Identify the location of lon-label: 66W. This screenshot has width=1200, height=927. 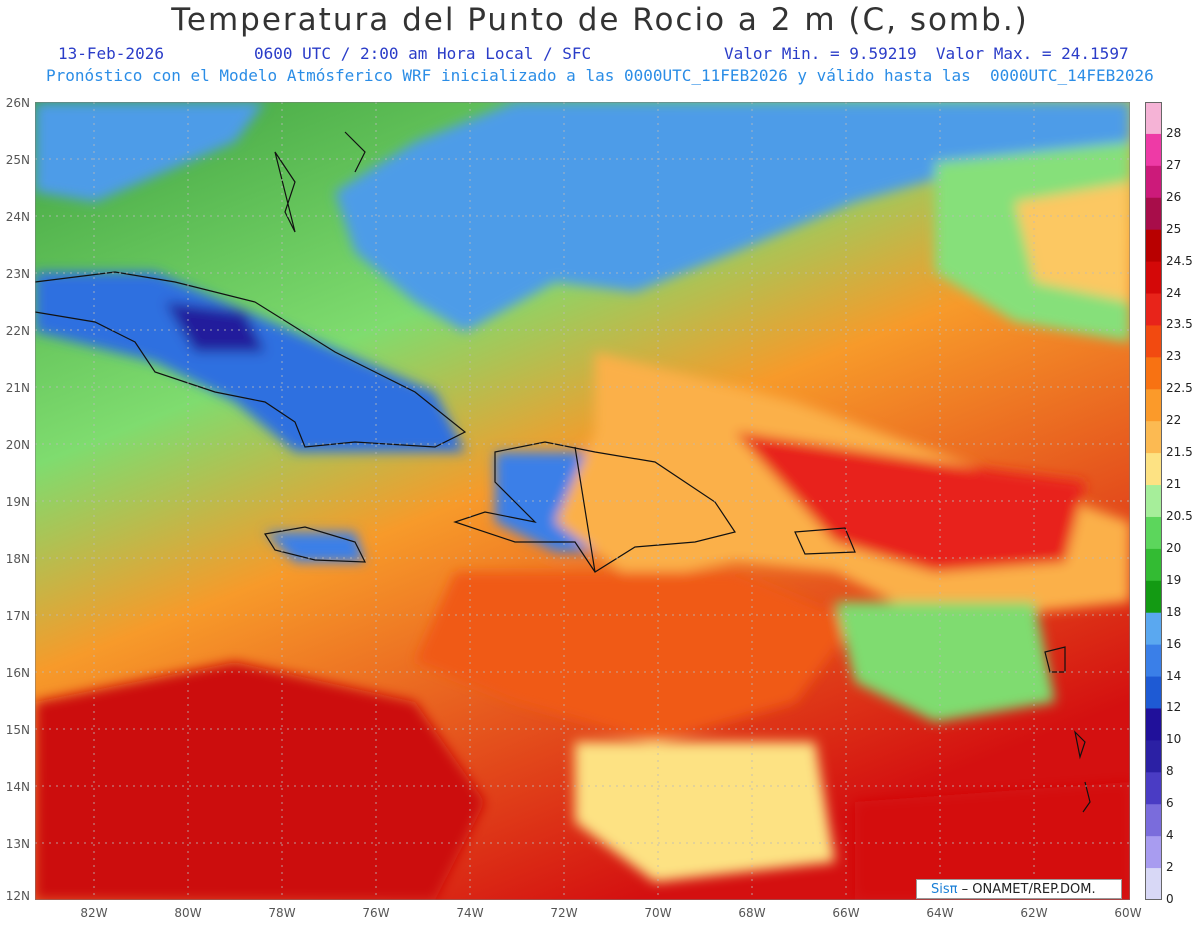
(846, 913).